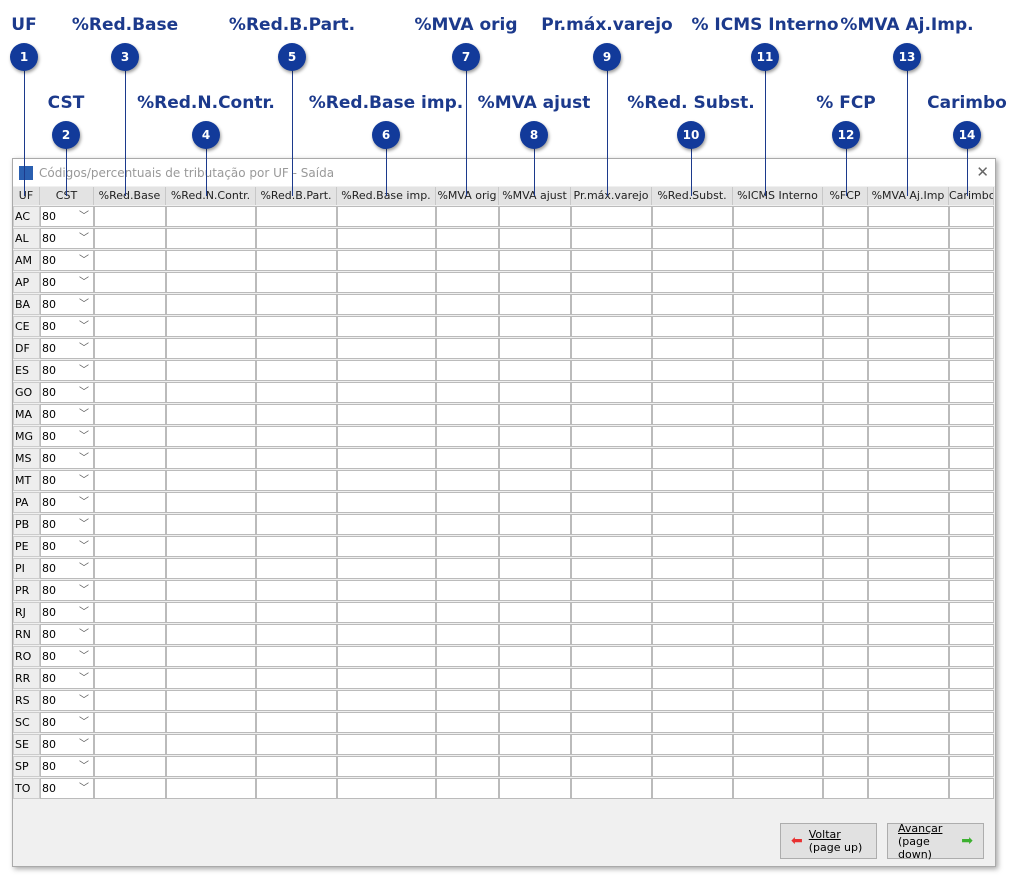 This screenshot has width=1019, height=878. Describe the element at coordinates (296, 196) in the screenshot. I see `column-header: %Red.B.Part.` at that location.